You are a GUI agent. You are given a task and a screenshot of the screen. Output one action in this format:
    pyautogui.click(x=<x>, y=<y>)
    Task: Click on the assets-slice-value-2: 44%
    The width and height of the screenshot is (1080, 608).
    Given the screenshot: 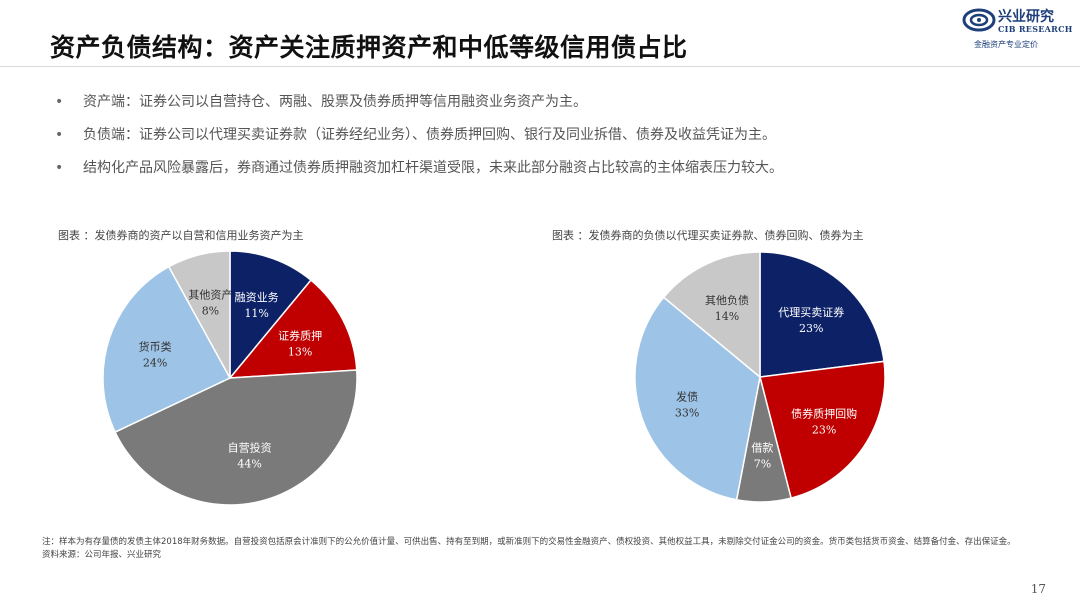 What is the action you would take?
    pyautogui.click(x=249, y=463)
    